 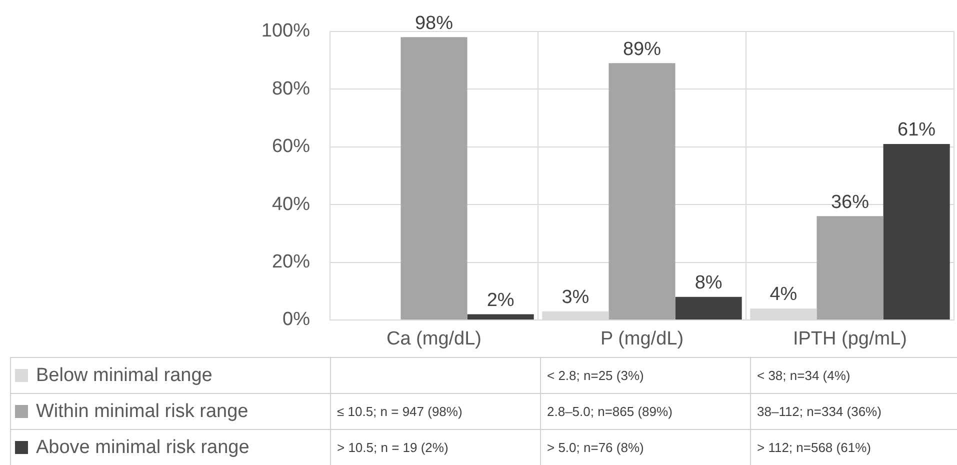 What do you see at coordinates (500, 300) in the screenshot?
I see `data-label: 2%` at bounding box center [500, 300].